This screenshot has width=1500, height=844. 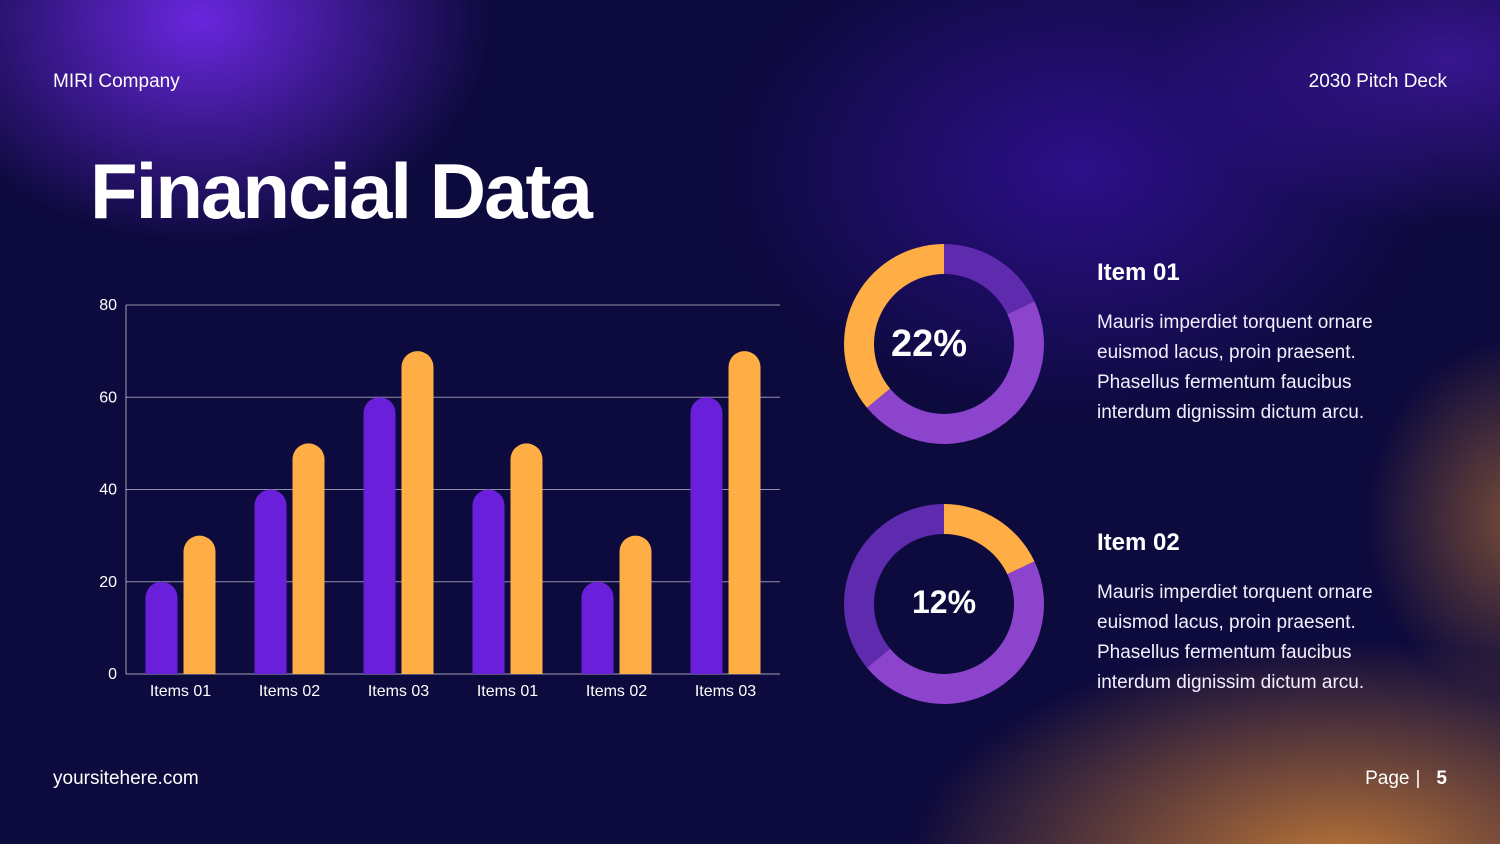 I want to click on item-2-title: Item 02, so click(x=1138, y=542).